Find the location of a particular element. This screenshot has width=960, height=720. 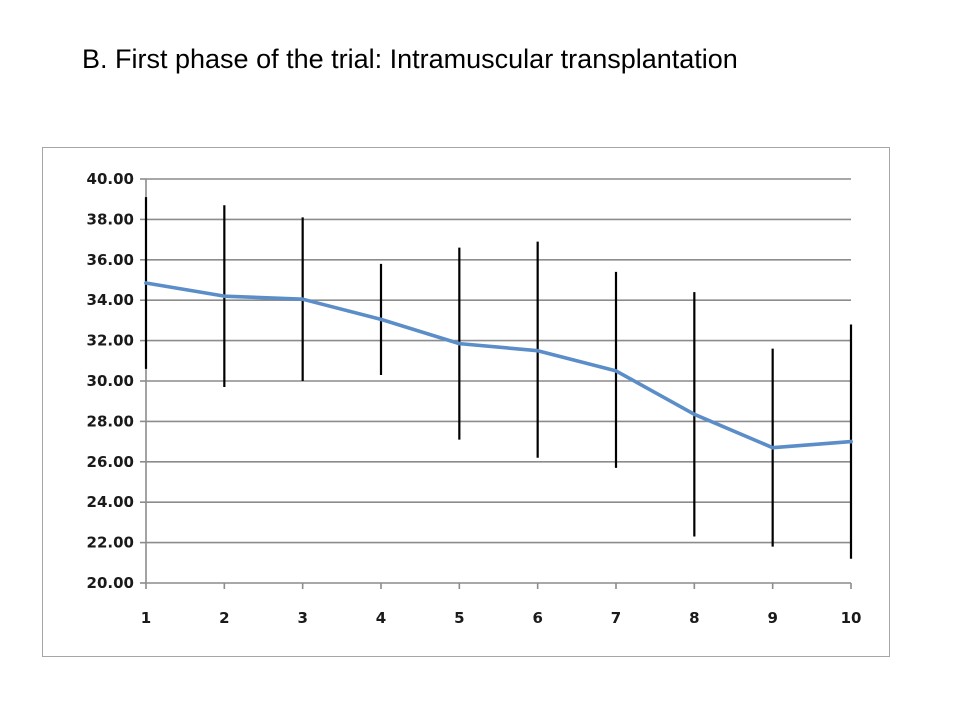

y-tick-label: 34.00 is located at coordinates (110, 300).